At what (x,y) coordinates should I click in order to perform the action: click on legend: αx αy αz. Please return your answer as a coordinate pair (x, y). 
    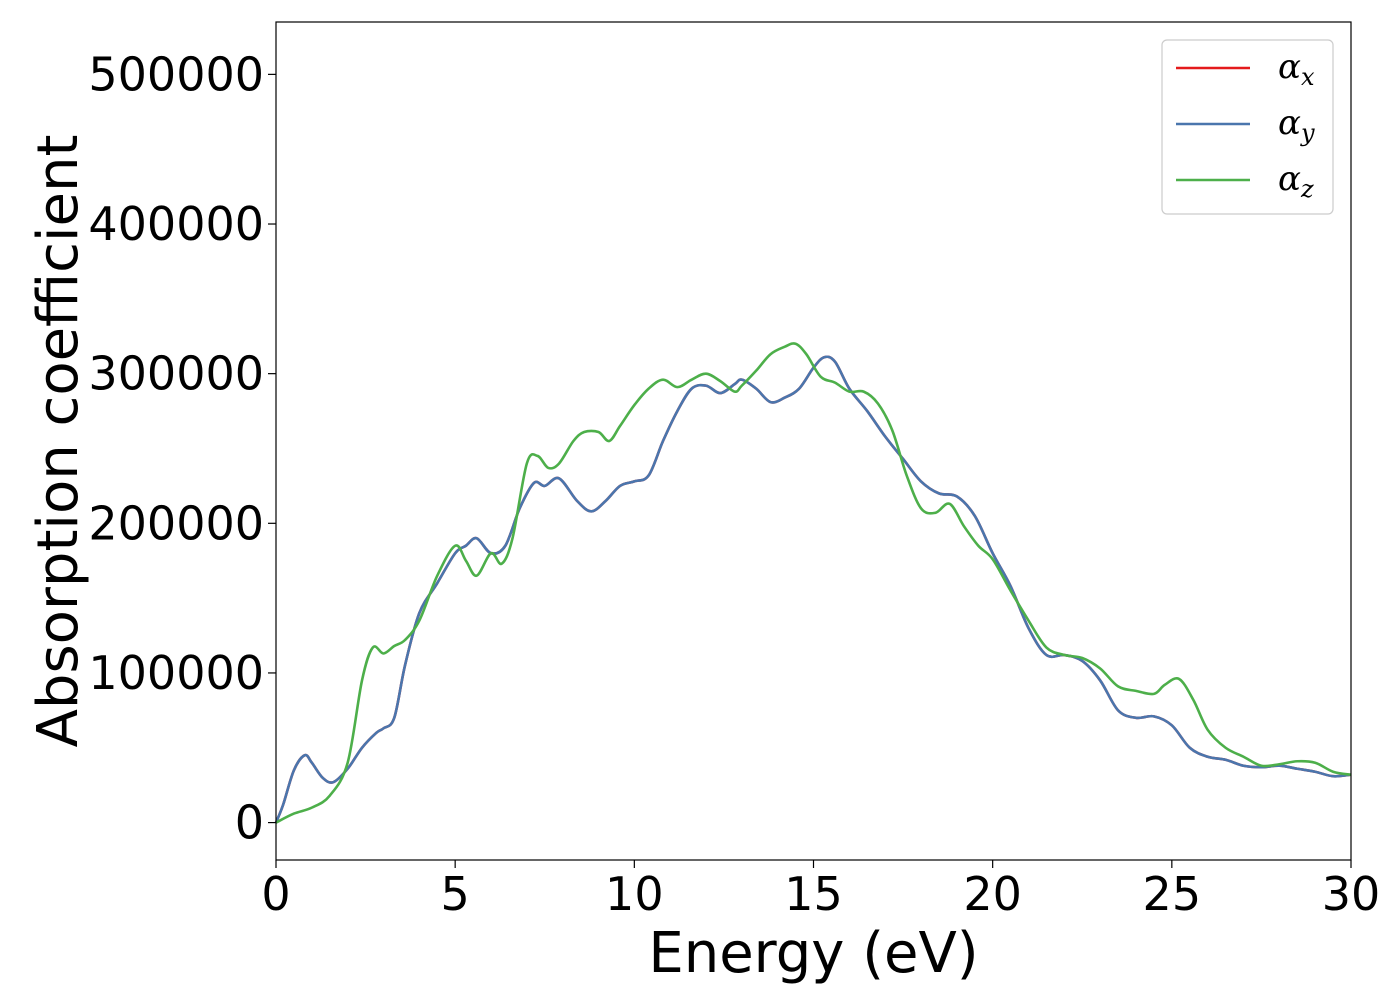
    Looking at the image, I should click on (1247, 127).